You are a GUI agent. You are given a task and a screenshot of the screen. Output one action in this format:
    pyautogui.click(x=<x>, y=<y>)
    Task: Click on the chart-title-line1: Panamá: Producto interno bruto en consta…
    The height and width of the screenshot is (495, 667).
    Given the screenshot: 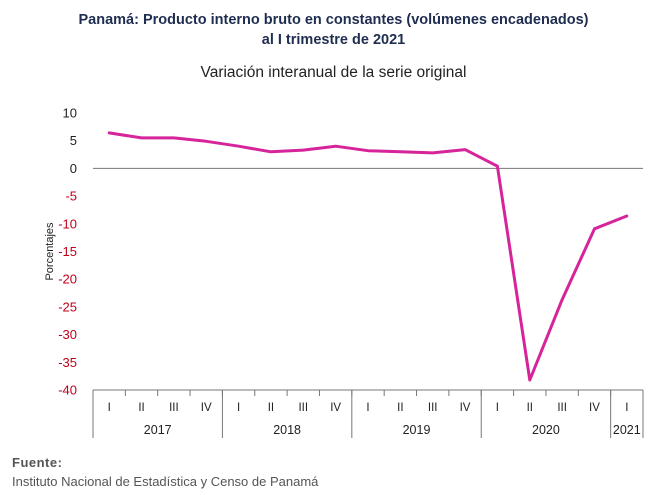 What is the action you would take?
    pyautogui.click(x=333, y=20)
    